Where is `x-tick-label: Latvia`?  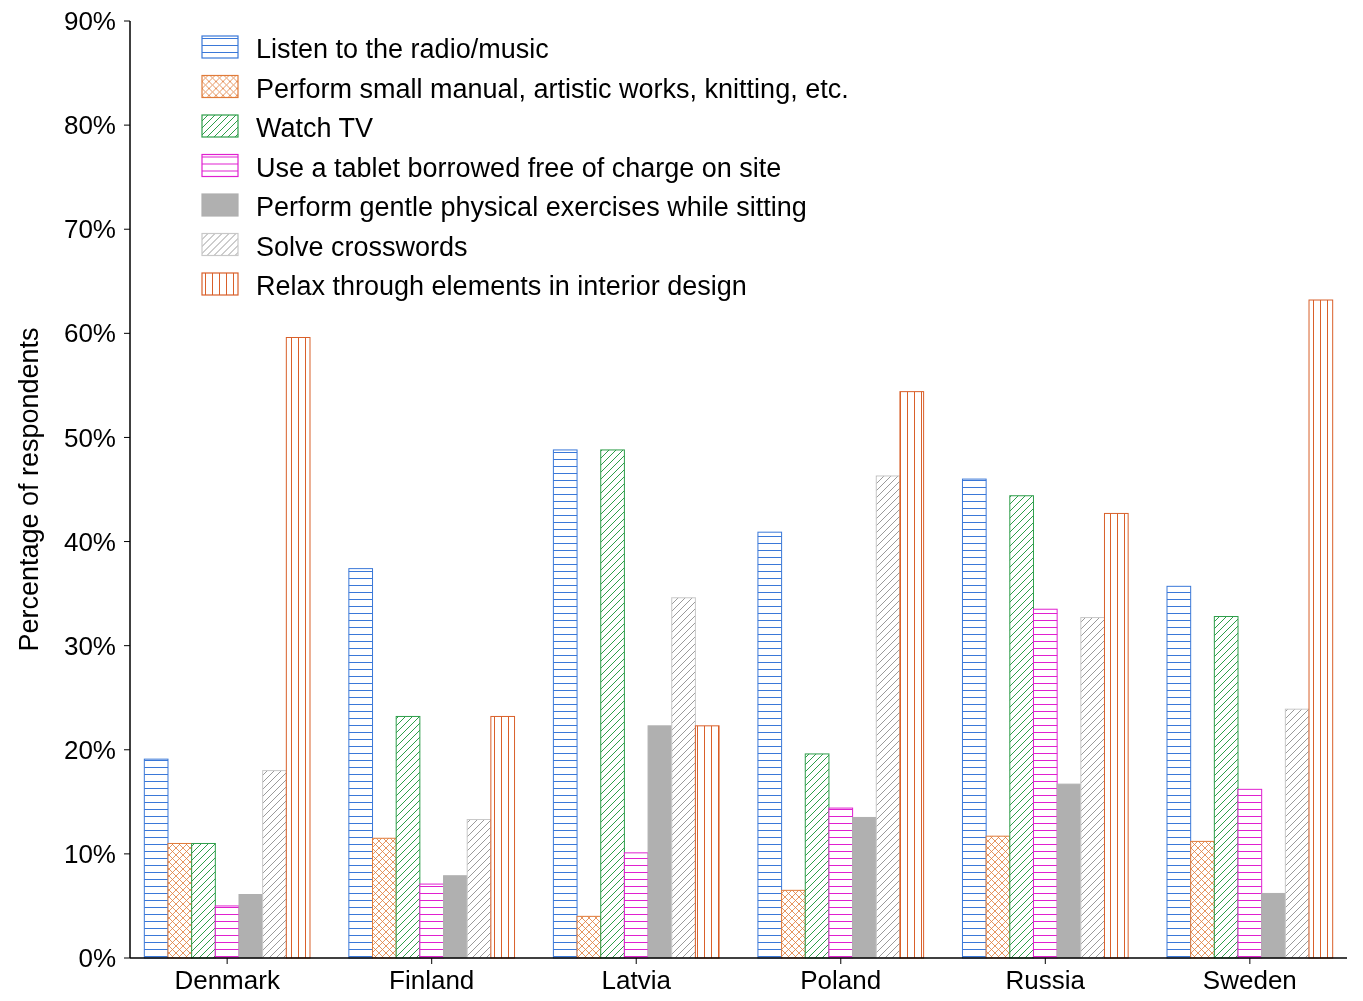
x-tick-label: Latvia is located at coordinates (636, 980).